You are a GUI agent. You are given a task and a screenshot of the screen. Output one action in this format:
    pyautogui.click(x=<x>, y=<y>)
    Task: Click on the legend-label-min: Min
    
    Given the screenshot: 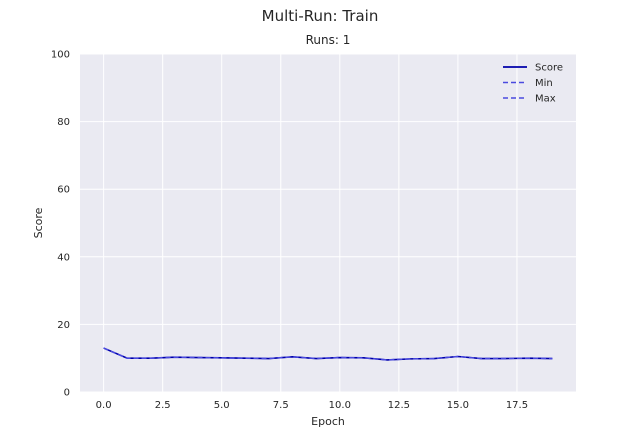 What is the action you would take?
    pyautogui.click(x=544, y=83)
    